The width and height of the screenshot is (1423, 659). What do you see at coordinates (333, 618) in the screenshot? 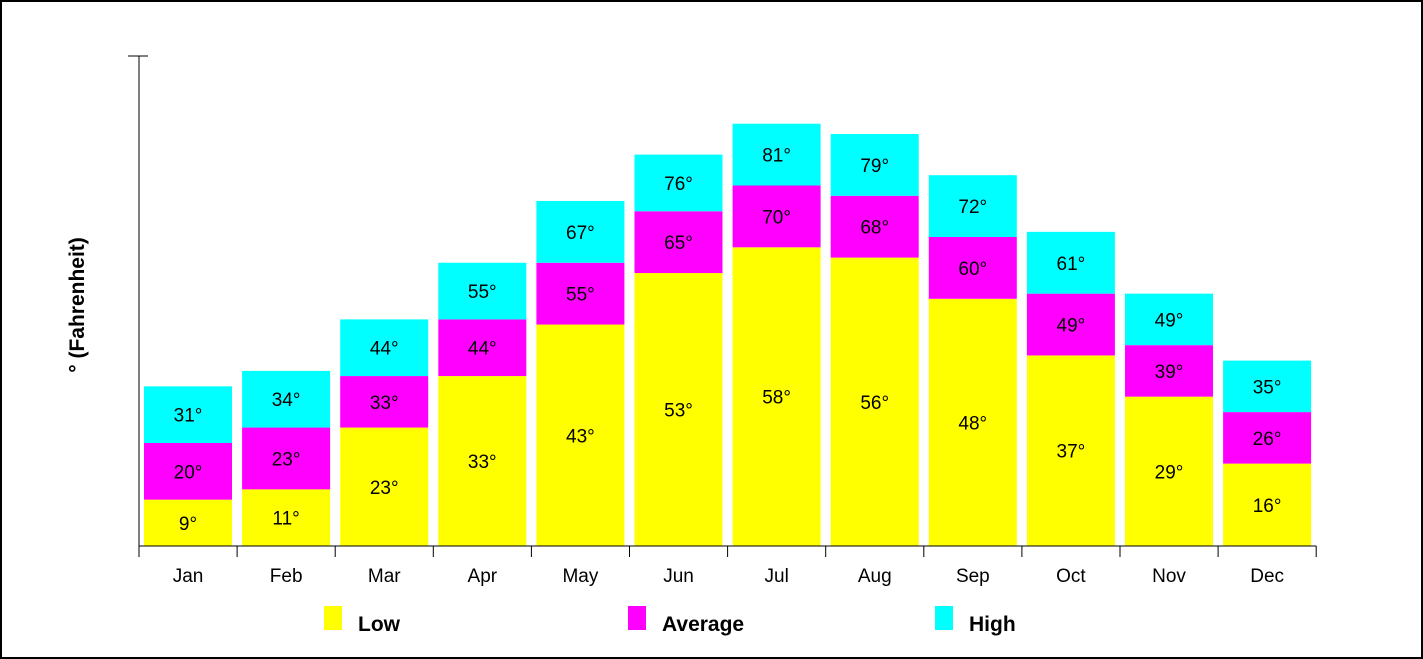
I see `legend-swatch-low` at bounding box center [333, 618].